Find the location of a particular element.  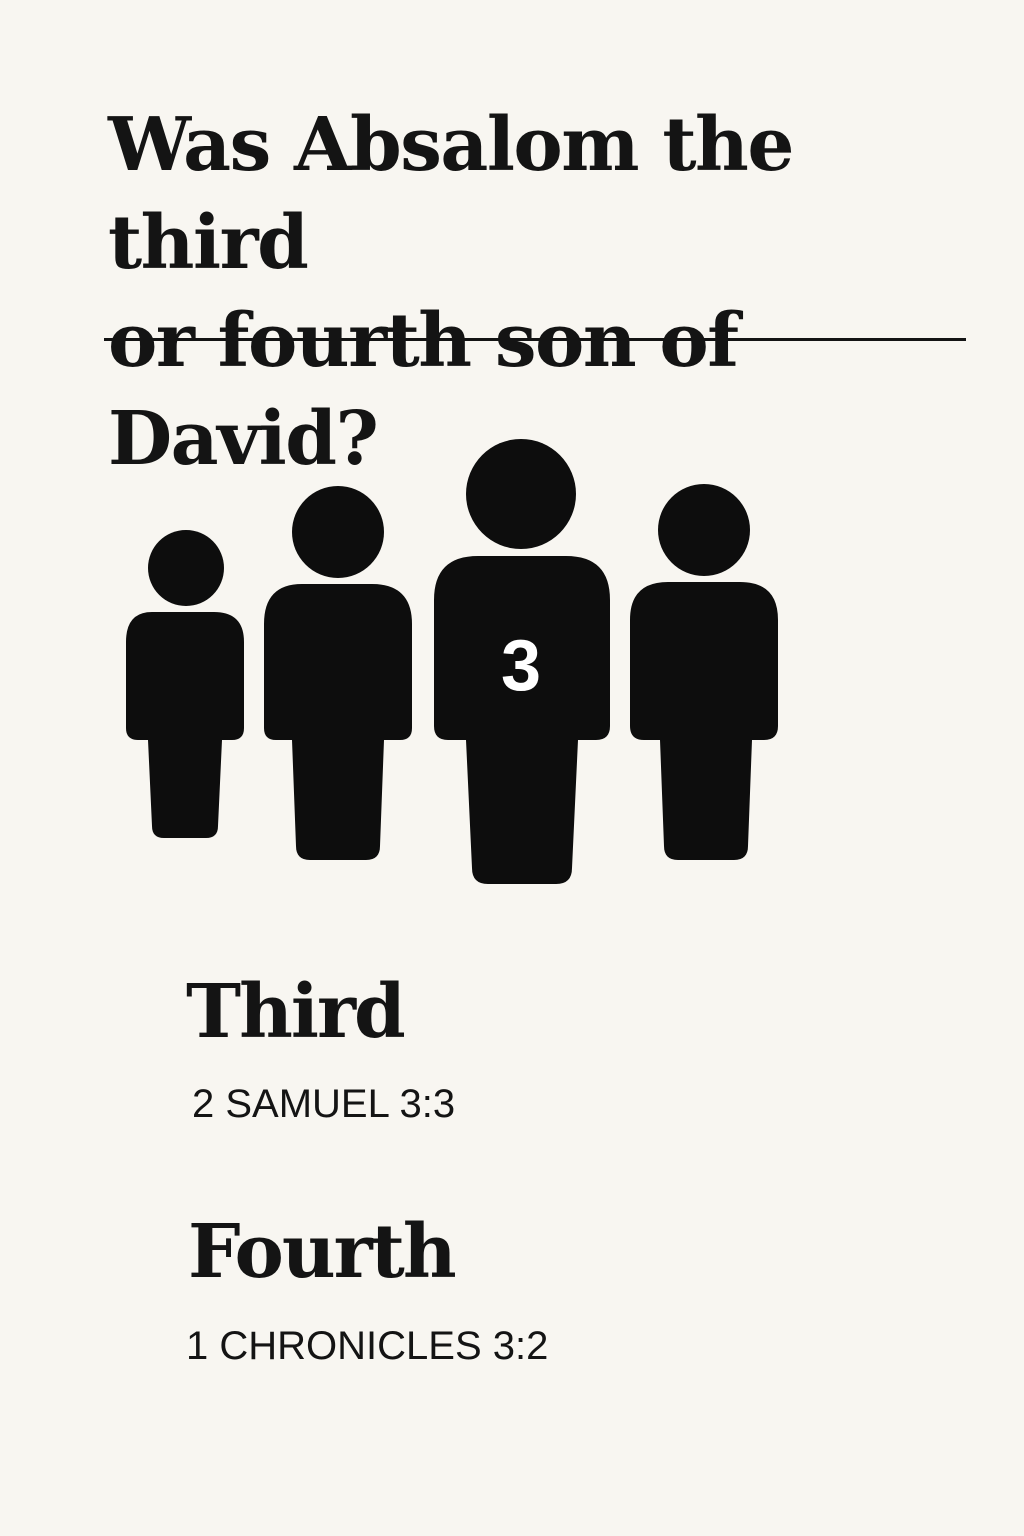

answer-fourth-label: Fourth is located at coordinates (322, 1252).